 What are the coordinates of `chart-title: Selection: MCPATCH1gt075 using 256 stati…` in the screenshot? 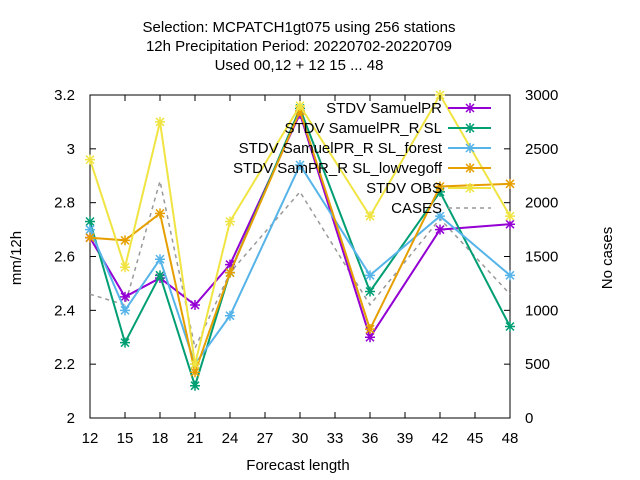 It's located at (299, 46).